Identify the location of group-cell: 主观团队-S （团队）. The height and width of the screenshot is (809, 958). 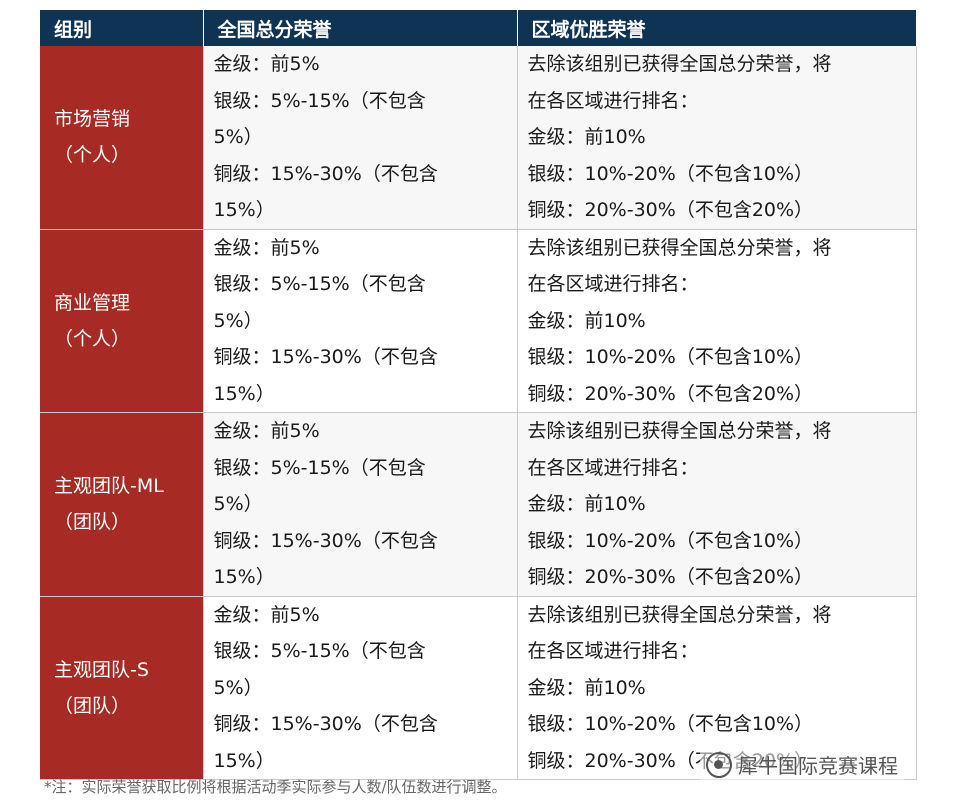
(122, 688).